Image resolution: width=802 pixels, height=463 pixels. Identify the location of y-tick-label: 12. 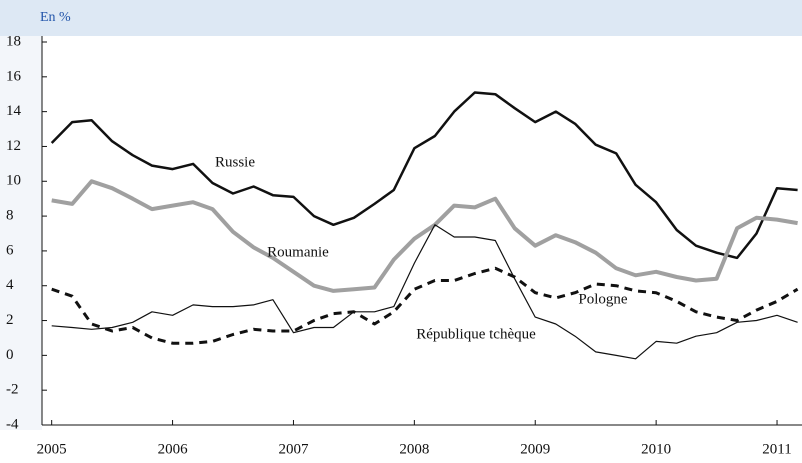
(13, 146).